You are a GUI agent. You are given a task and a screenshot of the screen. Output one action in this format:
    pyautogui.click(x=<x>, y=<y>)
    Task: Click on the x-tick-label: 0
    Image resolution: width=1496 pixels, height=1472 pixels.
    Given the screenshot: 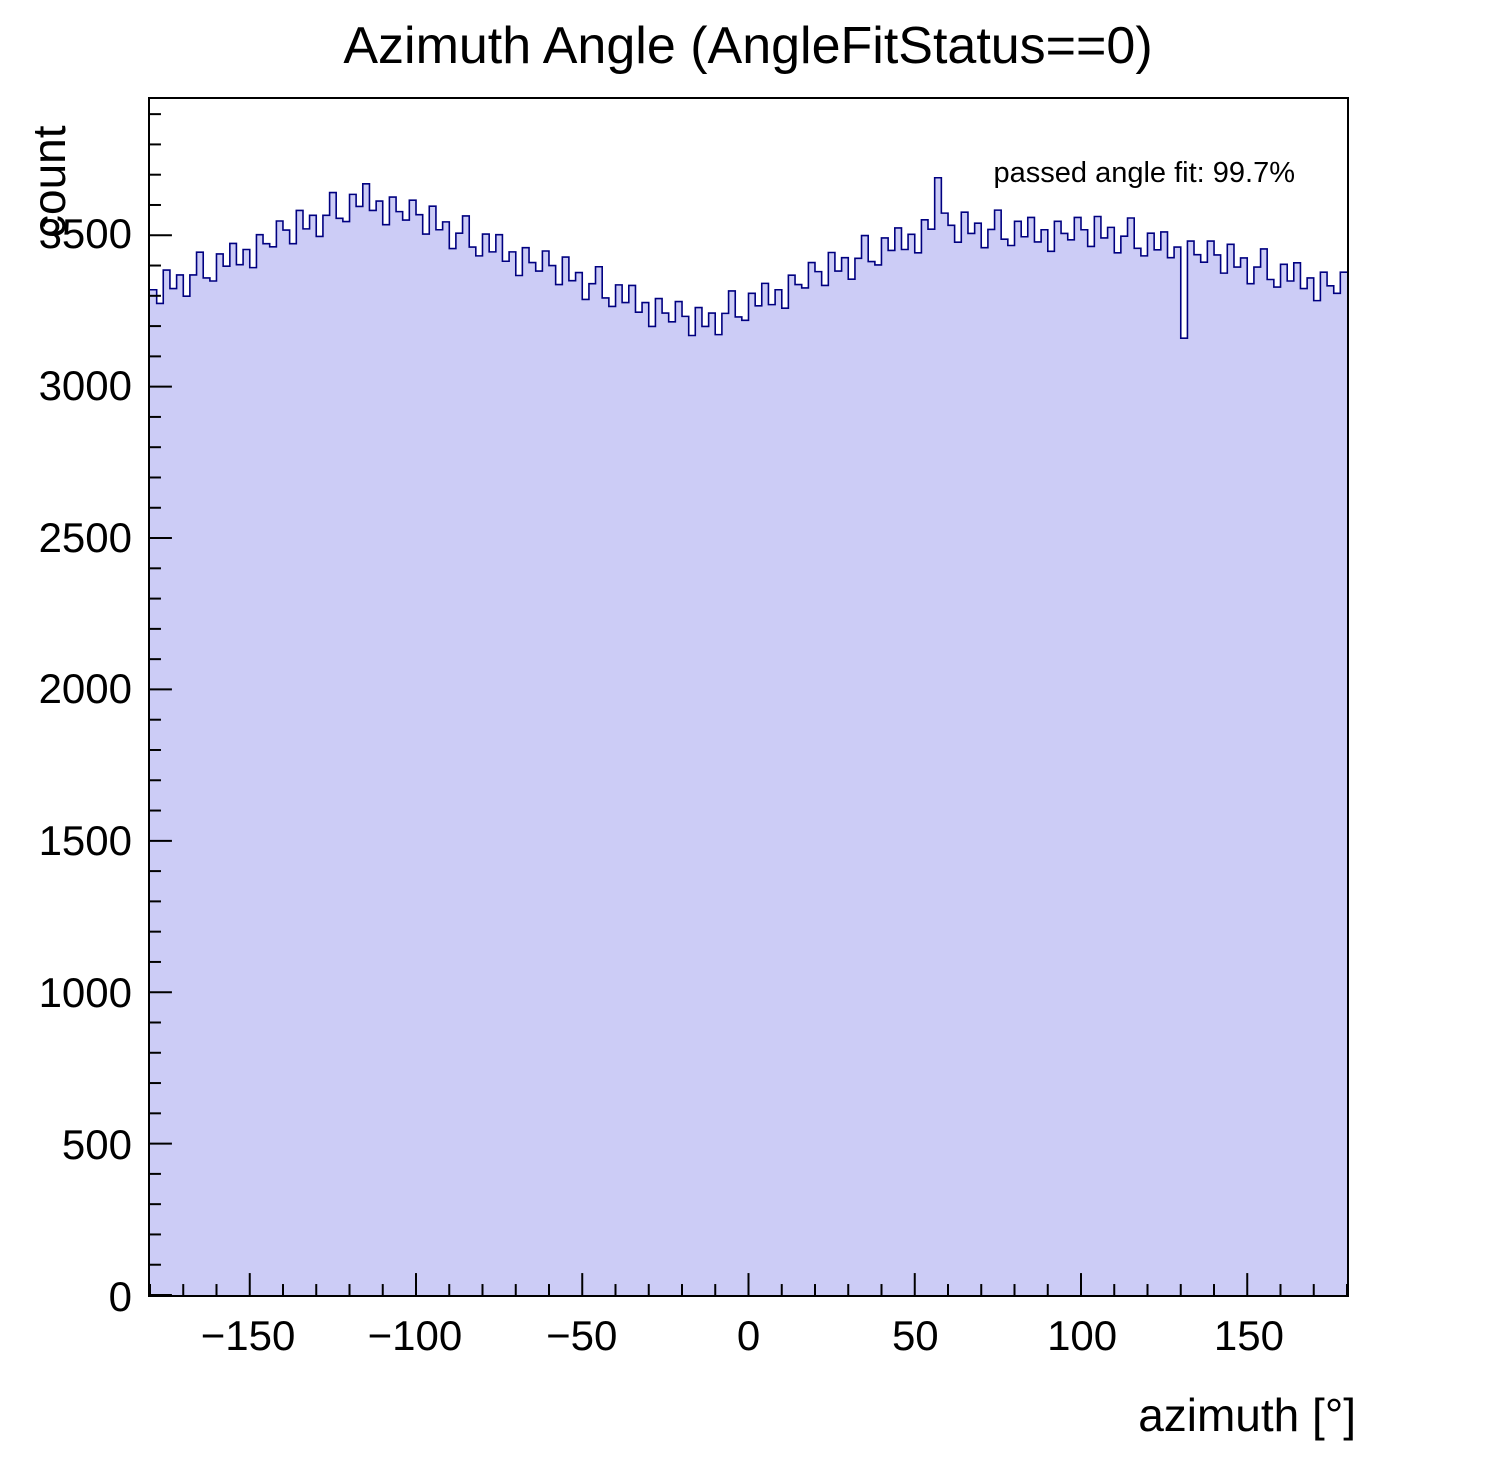 What is the action you would take?
    pyautogui.click(x=748, y=1335)
    